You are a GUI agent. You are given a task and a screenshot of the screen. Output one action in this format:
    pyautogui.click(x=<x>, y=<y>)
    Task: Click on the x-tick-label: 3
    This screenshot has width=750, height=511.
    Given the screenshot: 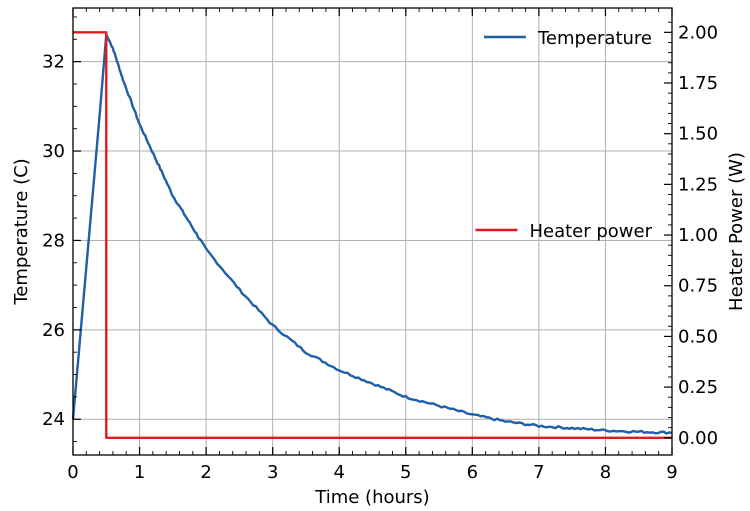 What is the action you would take?
    pyautogui.click(x=272, y=472)
    